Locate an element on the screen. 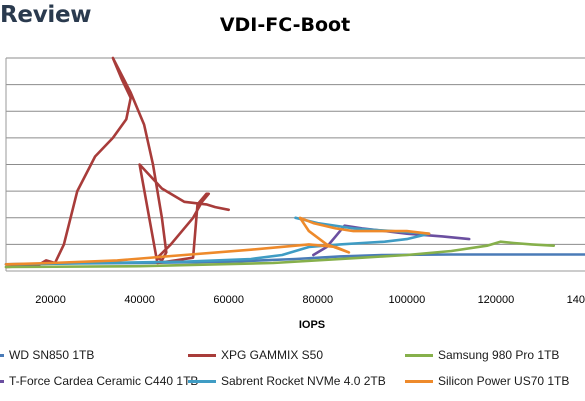 The height and width of the screenshot is (401, 585). legend-item: T-Force Cardea Ceramic C440 1TB is located at coordinates (99, 381).